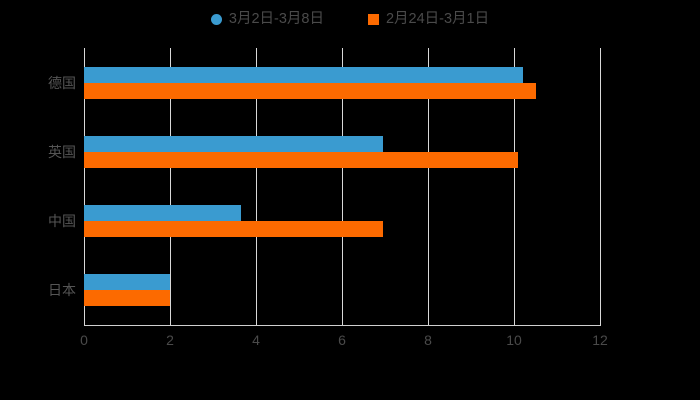 Image resolution: width=700 pixels, height=400 pixels. What do you see at coordinates (84, 340) in the screenshot?
I see `x-tick-label-0: 0` at bounding box center [84, 340].